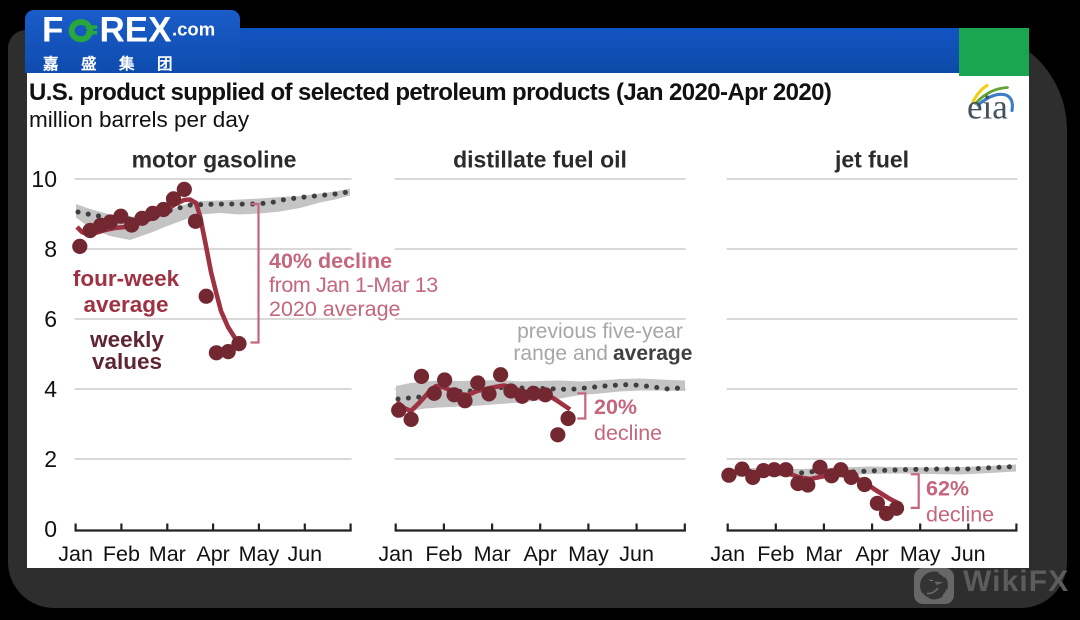 The width and height of the screenshot is (1080, 620). I want to click on svg-text: 6, so click(50, 319).